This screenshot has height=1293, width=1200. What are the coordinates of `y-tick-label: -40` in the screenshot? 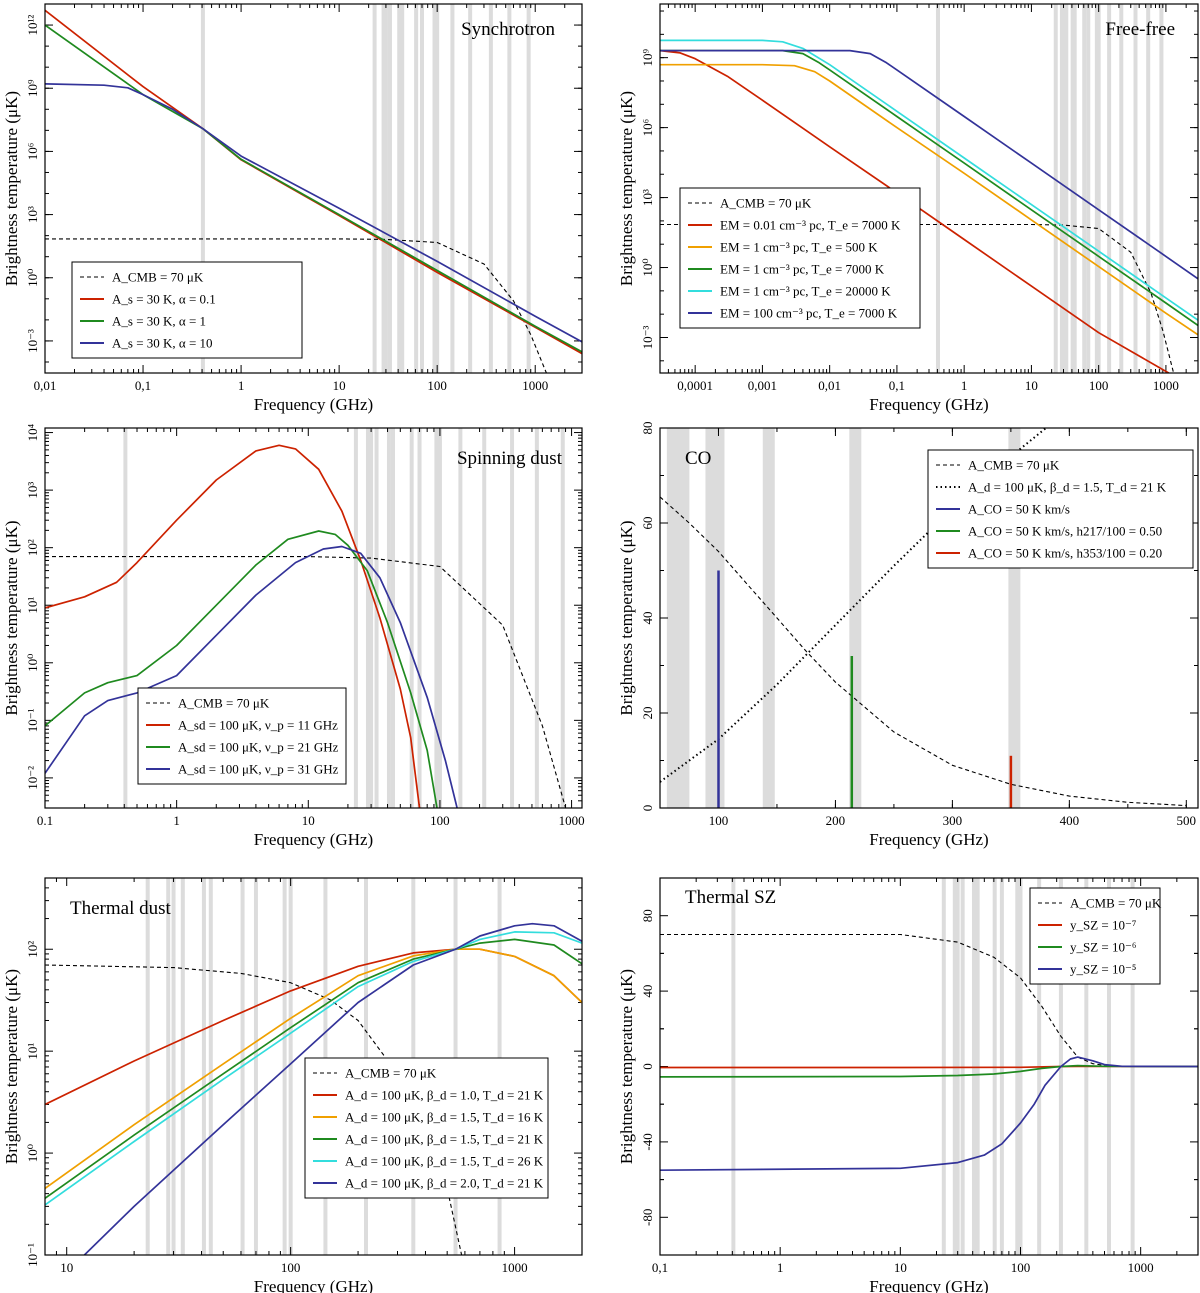 It's located at (647, 1141).